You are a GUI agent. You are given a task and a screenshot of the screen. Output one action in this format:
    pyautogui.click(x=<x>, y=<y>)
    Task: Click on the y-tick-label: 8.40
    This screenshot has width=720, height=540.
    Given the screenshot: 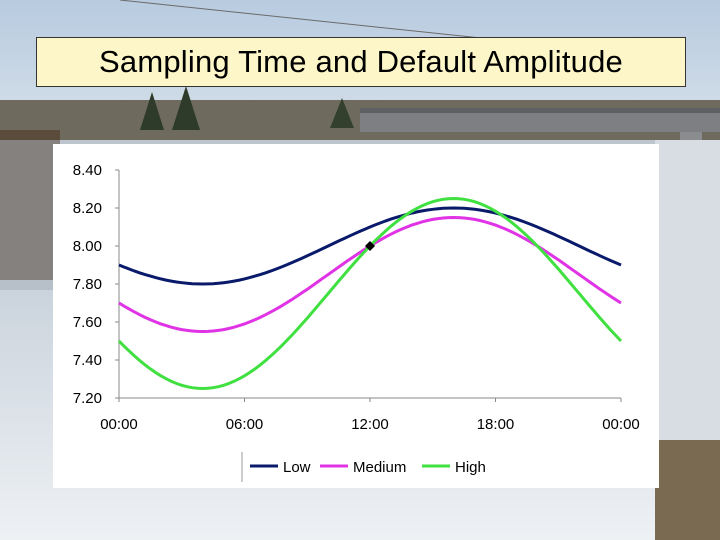 What is the action you would take?
    pyautogui.click(x=87, y=170)
    